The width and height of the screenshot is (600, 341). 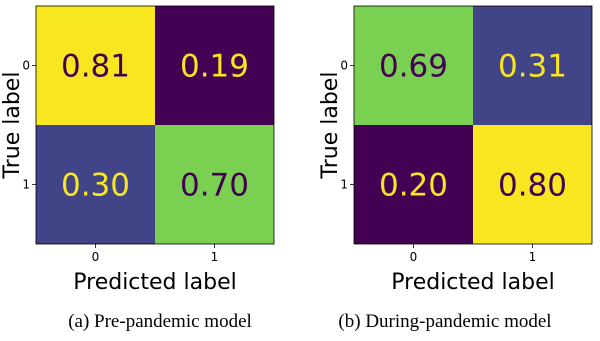 I want to click on cell-value-label: 0.80, so click(x=532, y=186).